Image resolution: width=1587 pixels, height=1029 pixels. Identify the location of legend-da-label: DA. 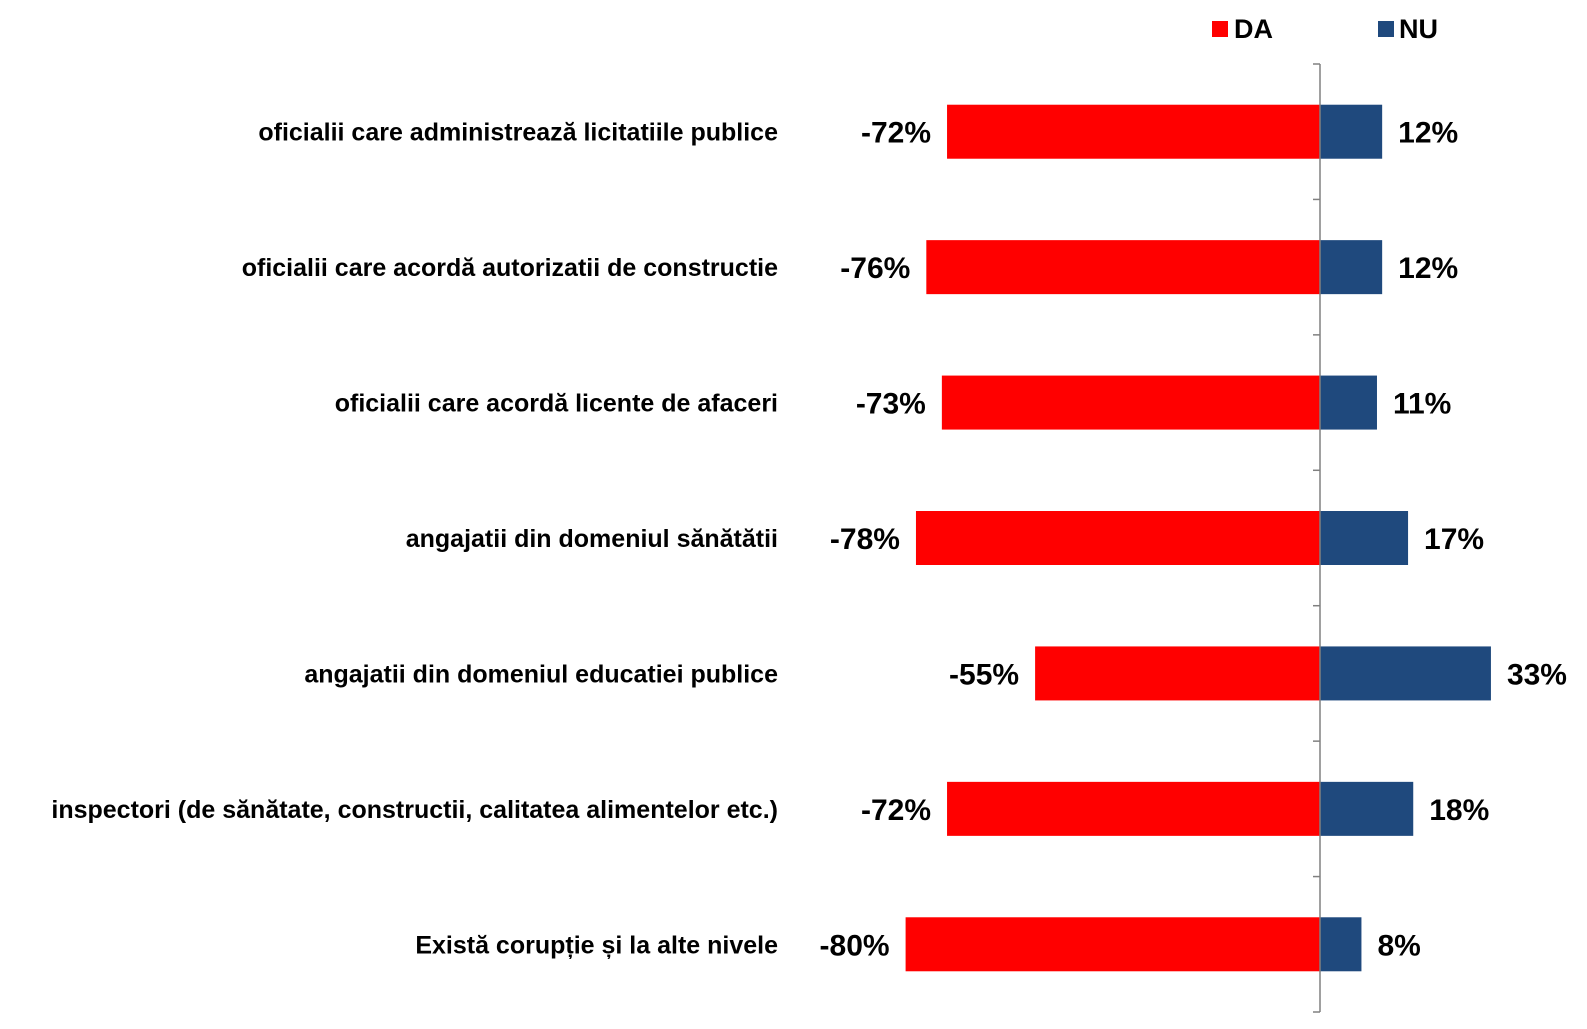
(1253, 29).